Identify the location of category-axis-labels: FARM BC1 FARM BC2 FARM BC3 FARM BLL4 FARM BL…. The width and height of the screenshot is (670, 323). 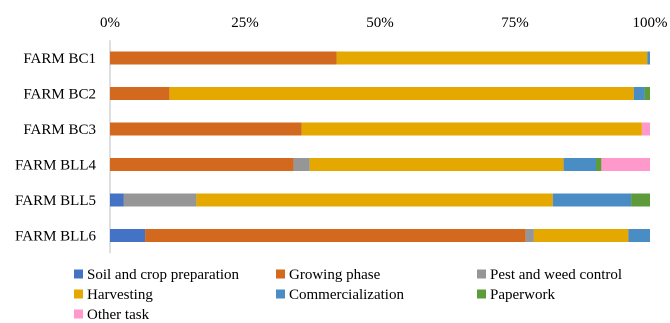
(55, 148).